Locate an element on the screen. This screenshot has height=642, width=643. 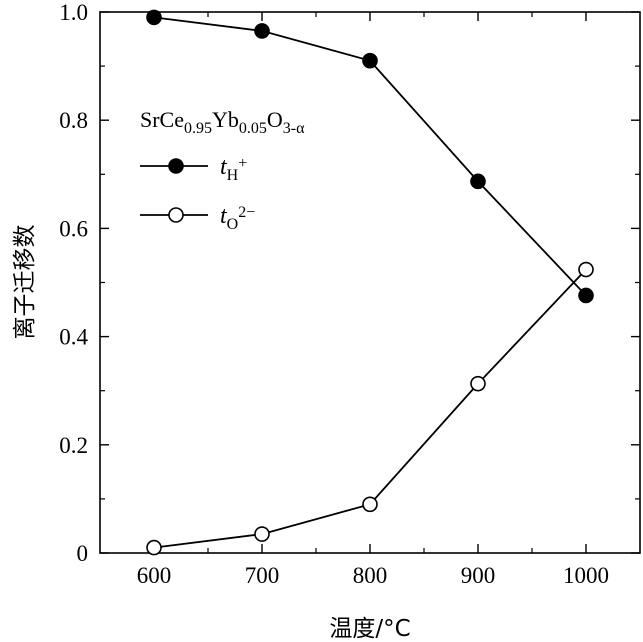
legend: SrCe0.95Yb0.05O3-α tH+ tO2− is located at coordinates (222, 170).